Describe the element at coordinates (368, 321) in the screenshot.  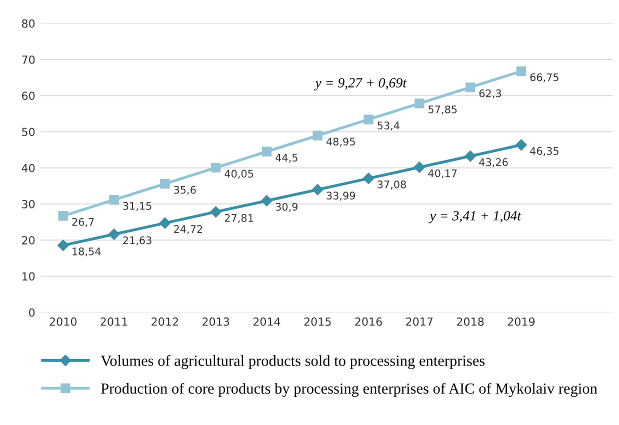
I see `x-tick-label: 2016` at that location.